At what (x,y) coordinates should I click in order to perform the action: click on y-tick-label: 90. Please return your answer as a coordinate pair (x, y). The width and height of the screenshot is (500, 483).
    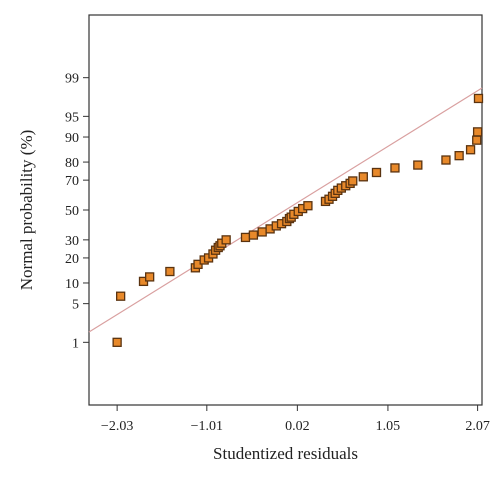
    Looking at the image, I should click on (72, 138).